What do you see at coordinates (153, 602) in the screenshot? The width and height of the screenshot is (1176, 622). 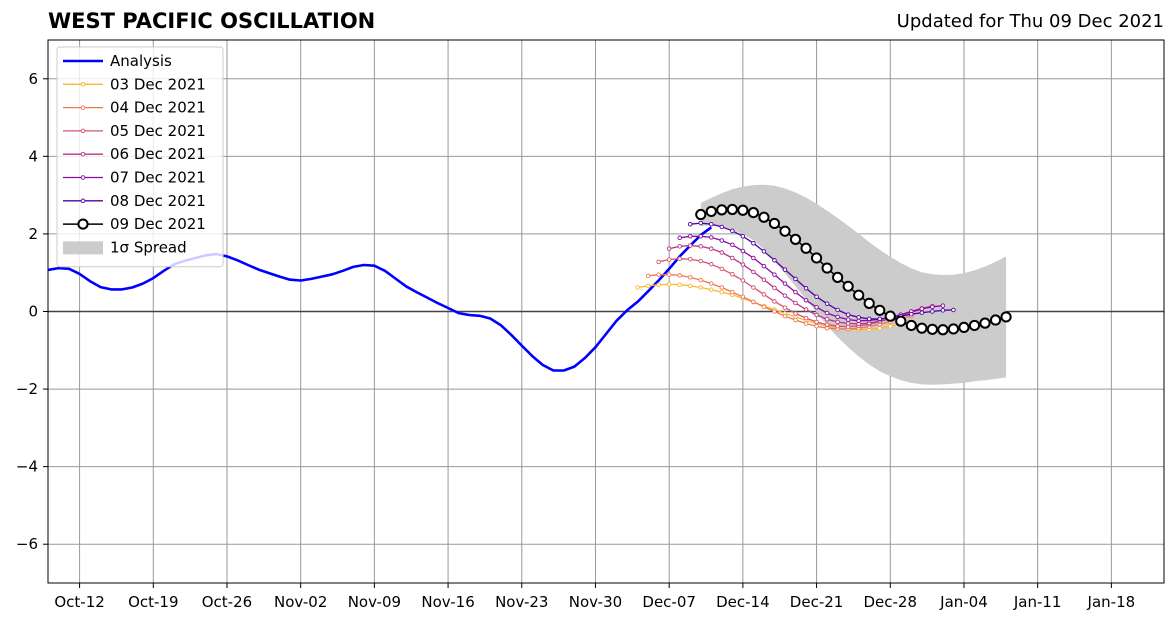 I see `x-tick-label: Oct-19` at bounding box center [153, 602].